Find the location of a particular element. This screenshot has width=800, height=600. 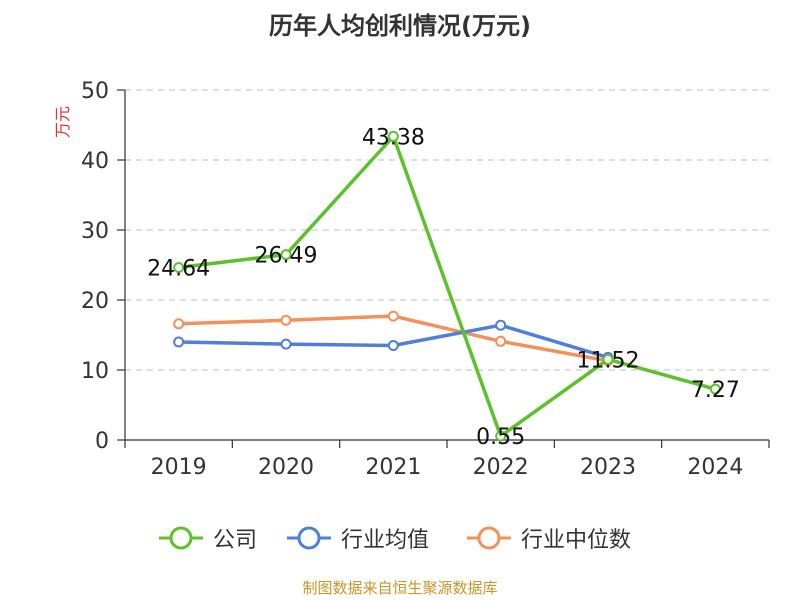

y-tick-label: 0 is located at coordinates (102, 441).